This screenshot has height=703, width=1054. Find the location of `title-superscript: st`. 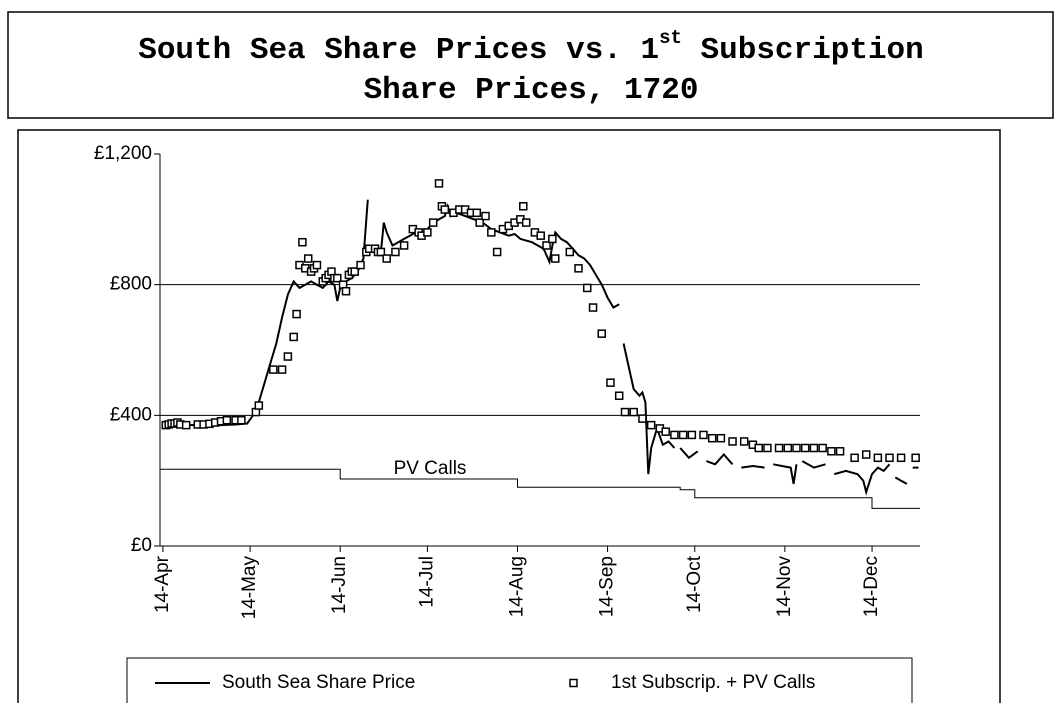

title-superscript: st is located at coordinates (670, 38).